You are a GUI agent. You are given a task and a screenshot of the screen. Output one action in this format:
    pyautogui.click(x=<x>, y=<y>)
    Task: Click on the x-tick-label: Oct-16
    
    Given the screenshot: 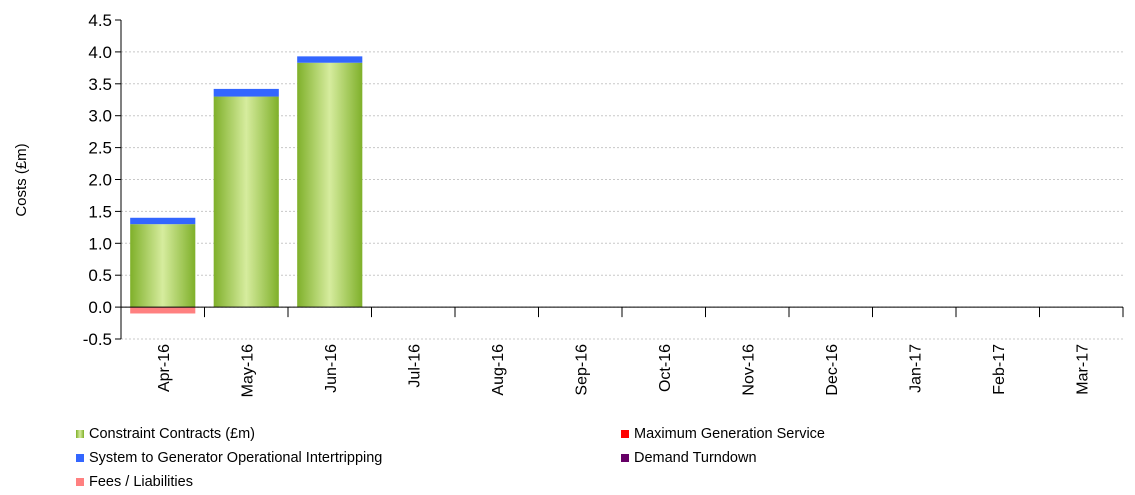 What is the action you would take?
    pyautogui.click(x=665, y=368)
    